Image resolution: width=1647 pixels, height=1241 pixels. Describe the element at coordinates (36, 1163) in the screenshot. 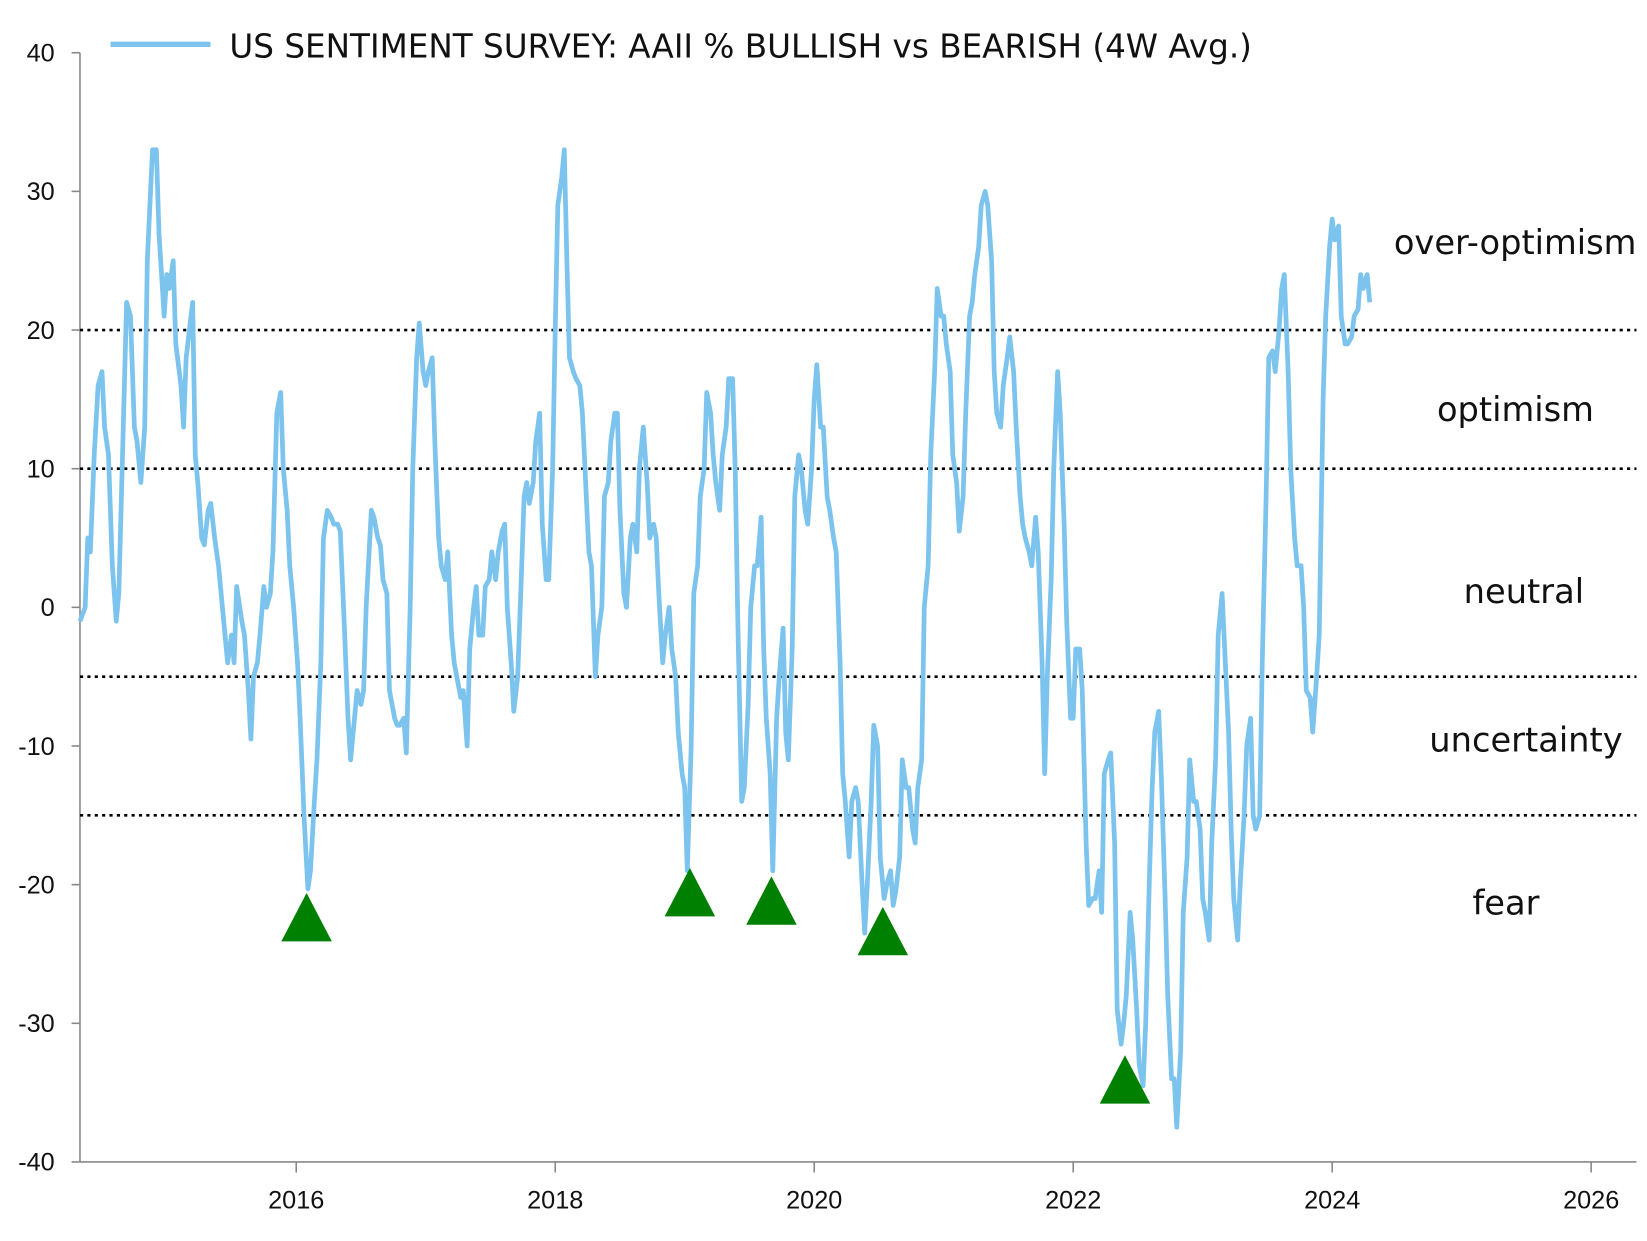

I see `y-tick-label: -40` at that location.